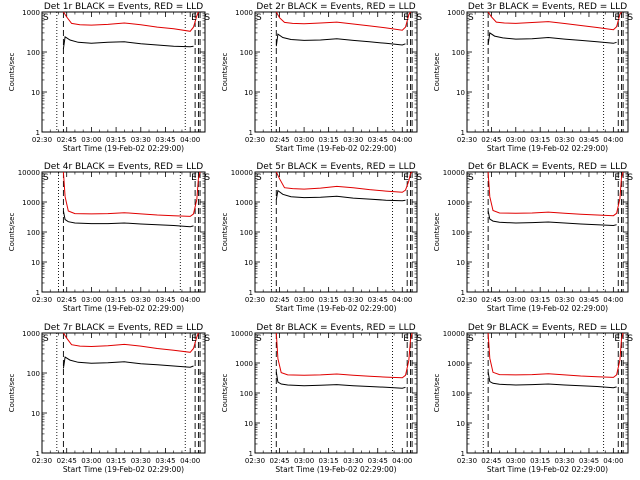  What do you see at coordinates (123, 167) in the screenshot?
I see `plot-title: Det 4r BLACK = Events, RED = LLD` at bounding box center [123, 167].